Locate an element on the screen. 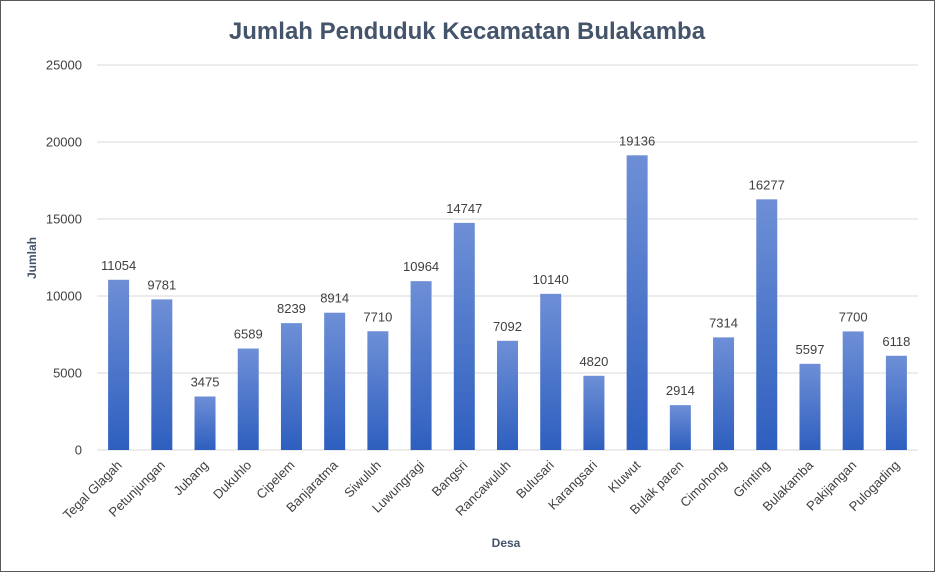 The image size is (935, 572). x-tick-label: Siwuluh is located at coordinates (362, 479).